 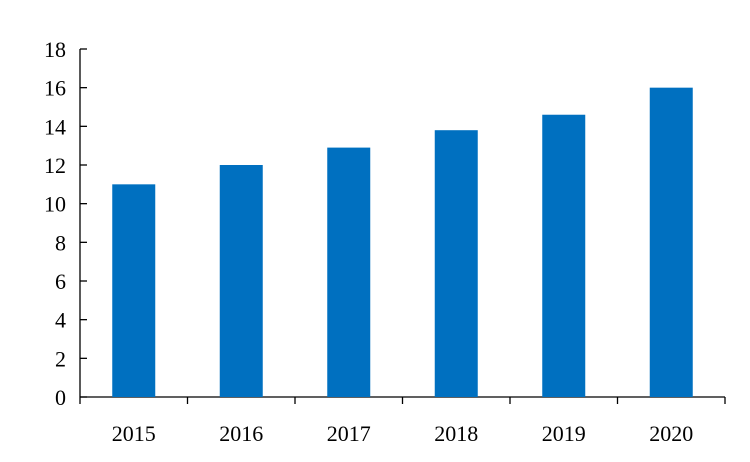 I want to click on bar-2019, so click(x=564, y=255).